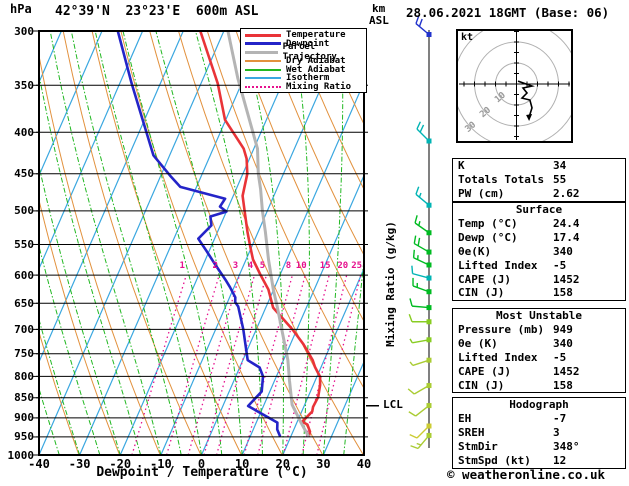  Describe the element at coordinates (471, 432) in the screenshot. I see `row-label: SREH` at that location.